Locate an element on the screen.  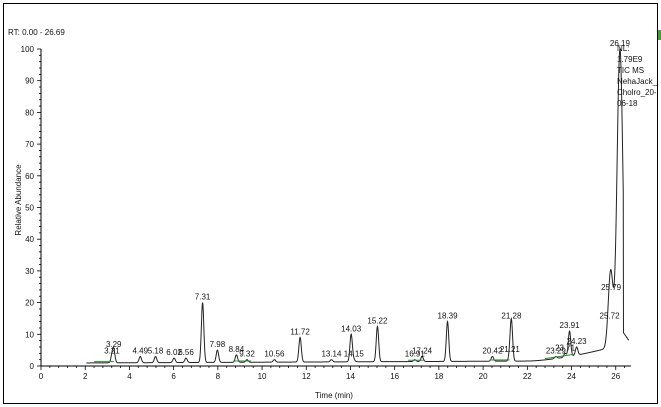
peak-label: 5.18 is located at coordinates (156, 350).